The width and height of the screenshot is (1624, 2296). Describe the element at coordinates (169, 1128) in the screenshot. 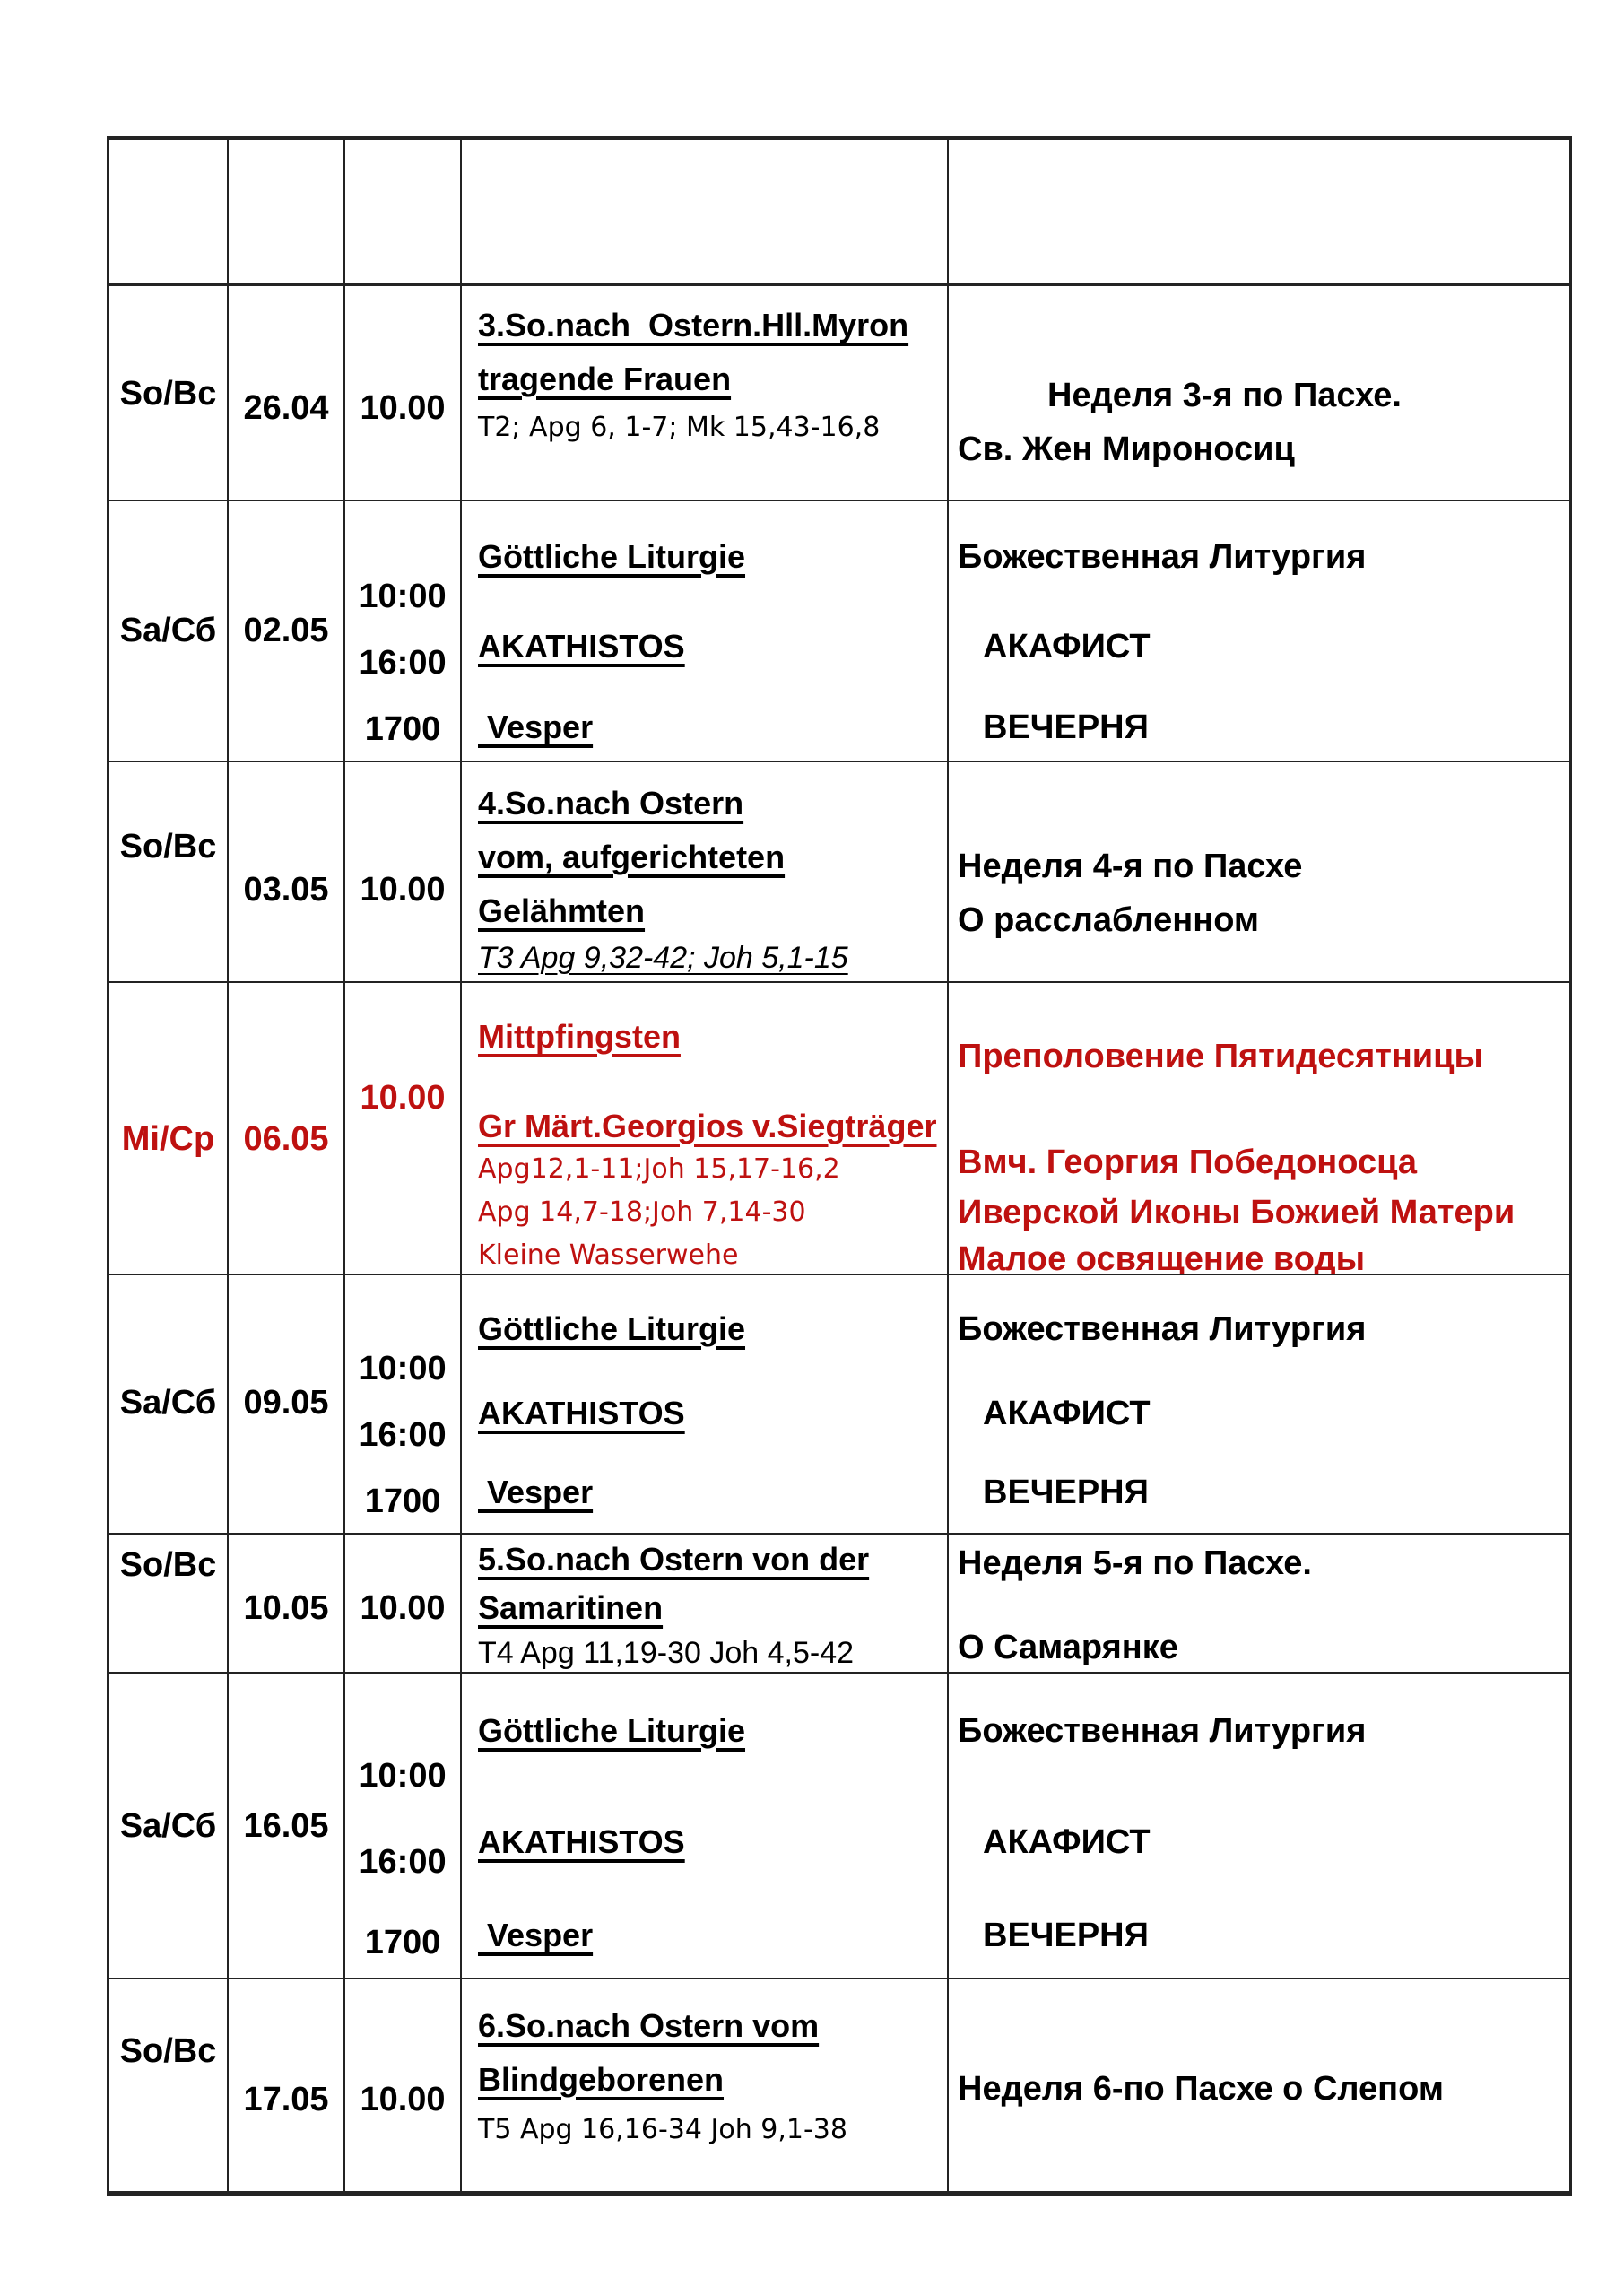

I see `day-cell: Mi/Ср` at that location.